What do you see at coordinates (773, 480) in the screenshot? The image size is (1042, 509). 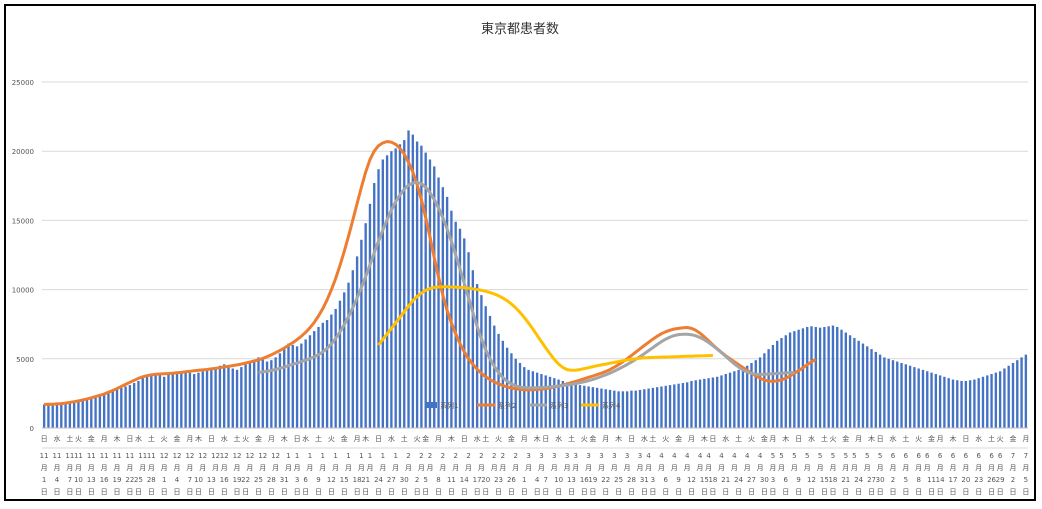 I see `x-day-label: 3` at bounding box center [773, 480].